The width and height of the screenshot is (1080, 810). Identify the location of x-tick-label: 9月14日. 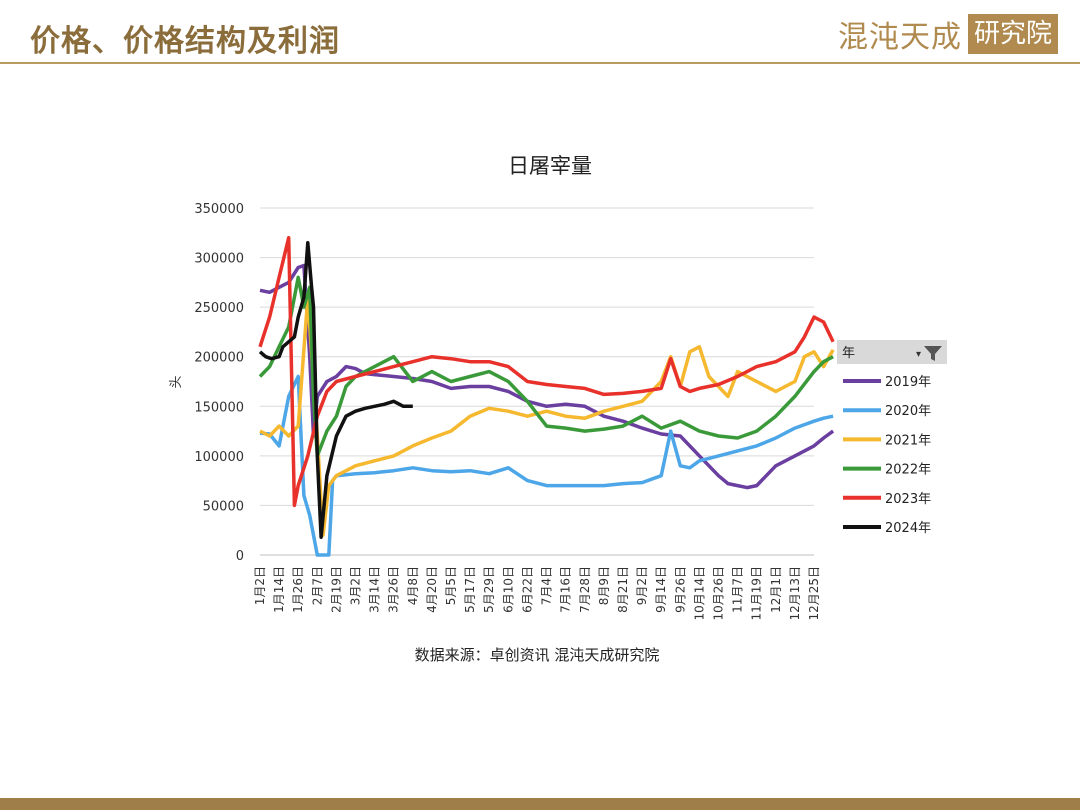
(661, 589).